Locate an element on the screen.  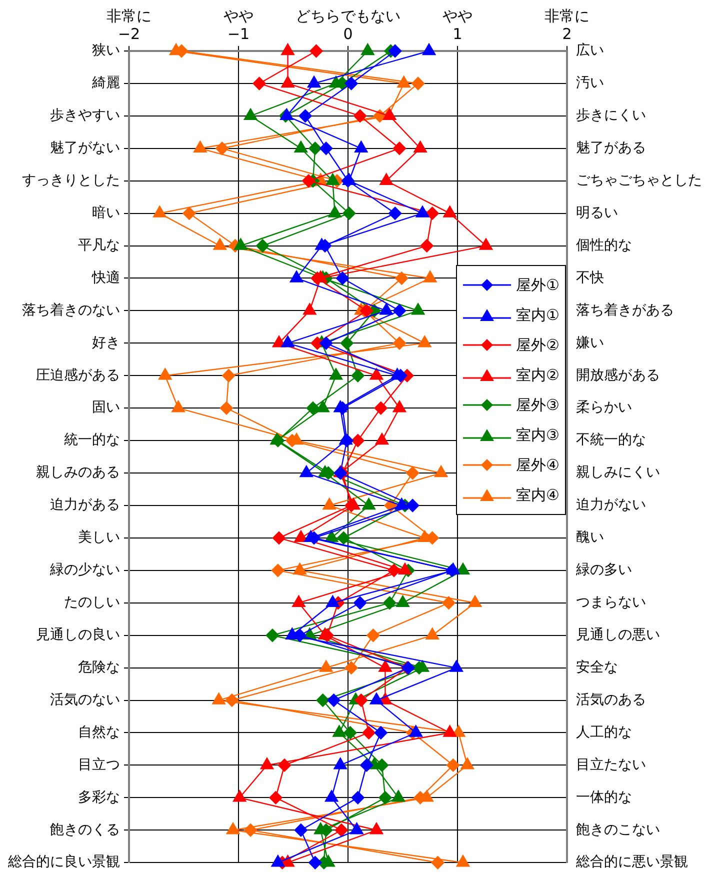
y2-tick-label: 一体的な is located at coordinates (604, 797).